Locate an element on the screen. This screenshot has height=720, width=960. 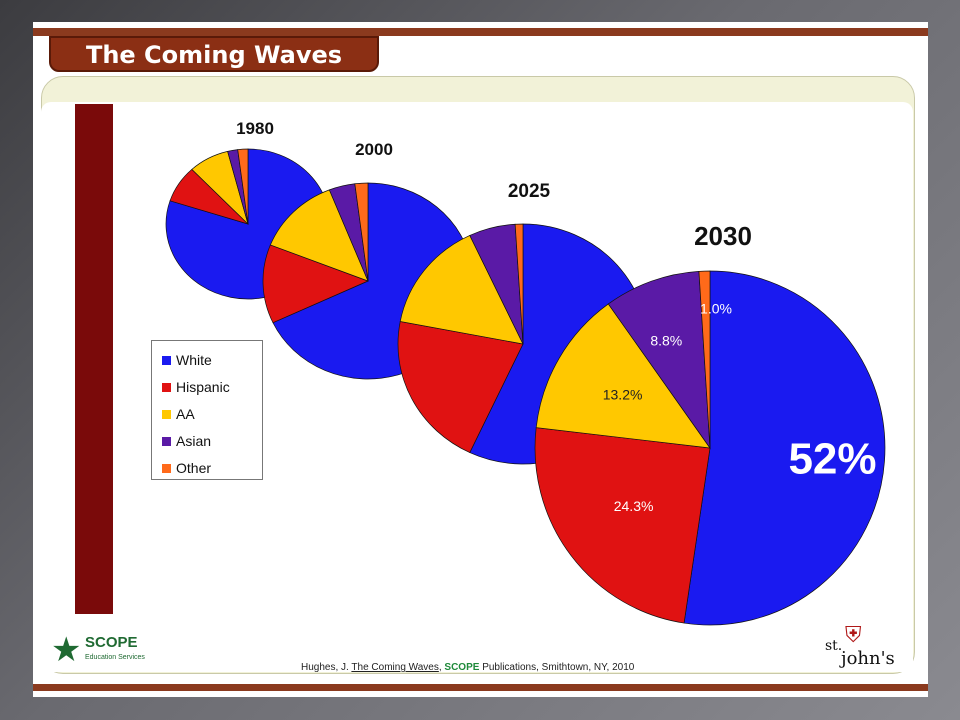
legend: White Hispanic AA Asian Other is located at coordinates (207, 410).